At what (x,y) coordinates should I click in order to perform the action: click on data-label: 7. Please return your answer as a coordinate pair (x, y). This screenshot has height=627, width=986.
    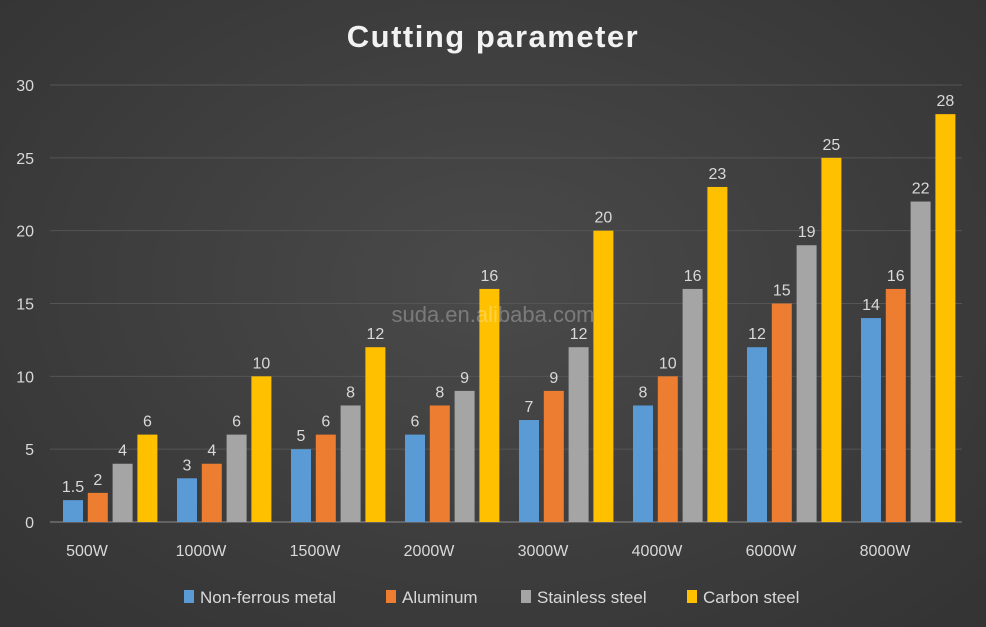
    Looking at the image, I should click on (529, 407).